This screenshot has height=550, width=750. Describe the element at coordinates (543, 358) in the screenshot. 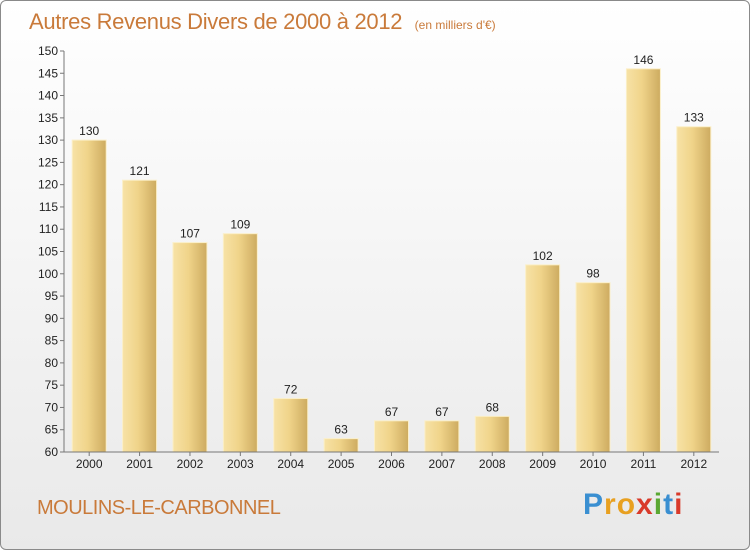

I see `bar-2009` at that location.